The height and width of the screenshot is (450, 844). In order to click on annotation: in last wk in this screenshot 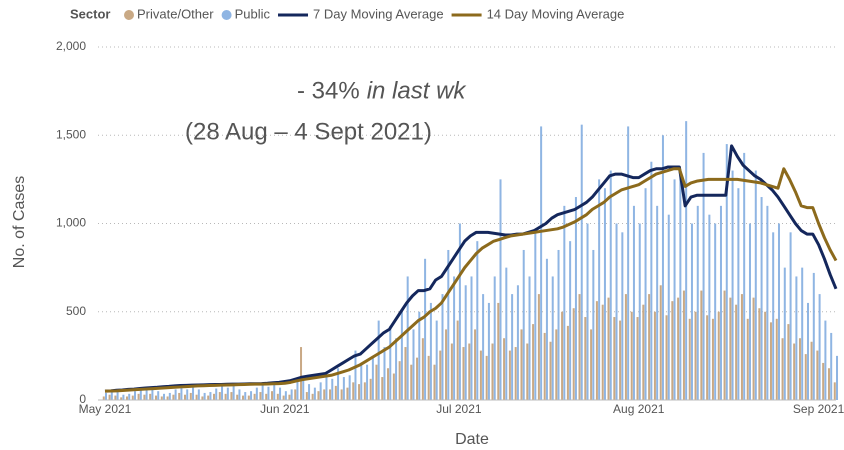, I will do `click(417, 90)`.